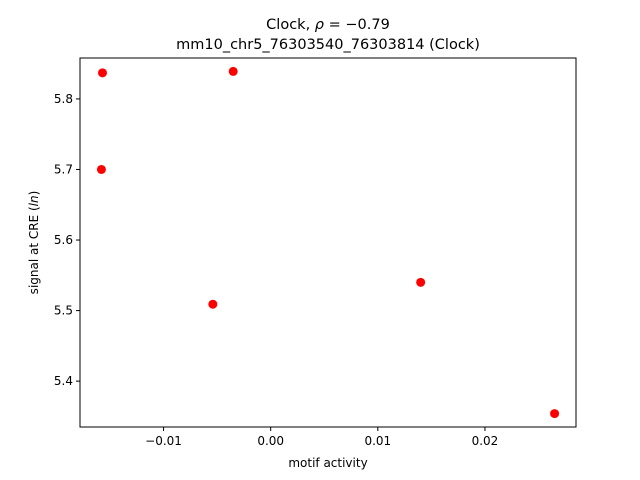  What do you see at coordinates (328, 45) in the screenshot?
I see `chart-title-line2: mm10_chr5_76303540_76303814 (Clock)` at bounding box center [328, 45].